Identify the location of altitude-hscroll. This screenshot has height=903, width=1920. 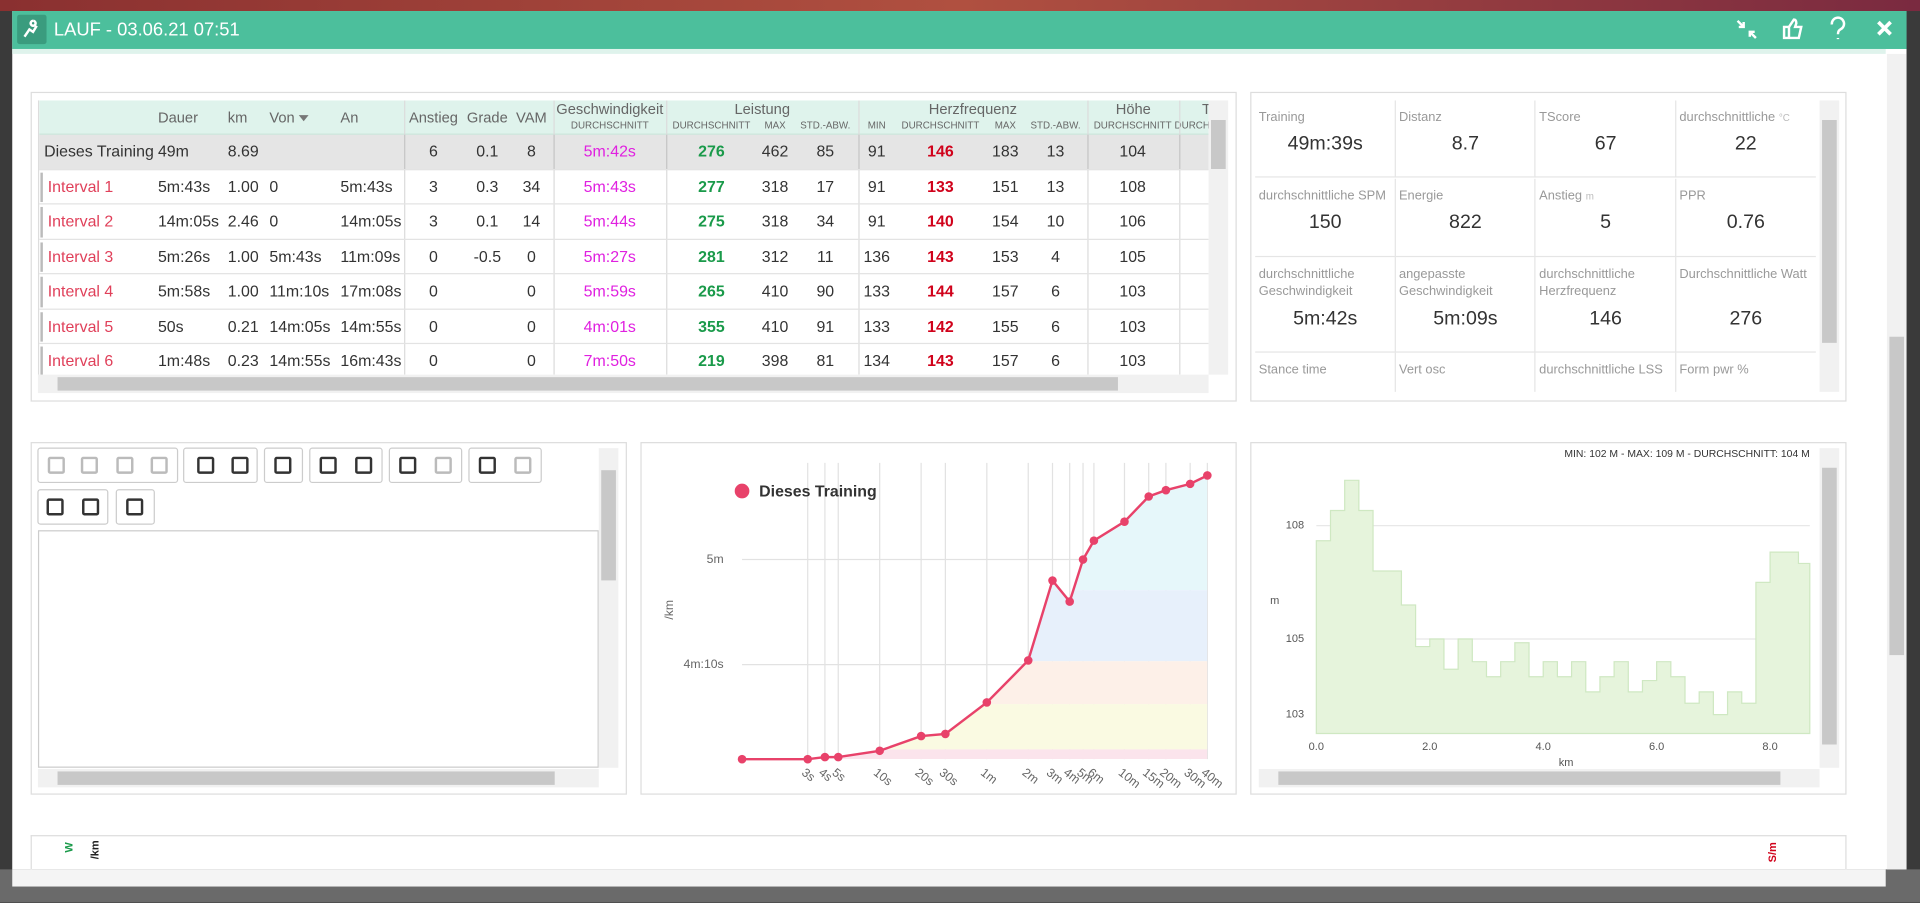
(1539, 778).